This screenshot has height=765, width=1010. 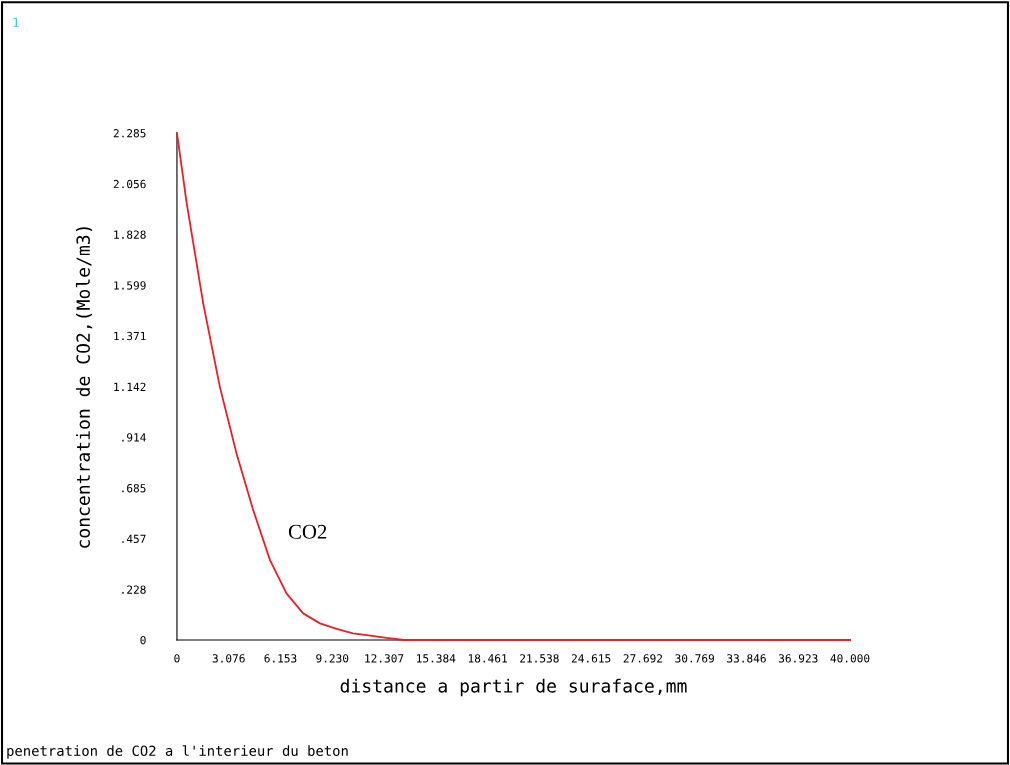 I want to click on y-tick-label: 0, so click(x=143, y=640).